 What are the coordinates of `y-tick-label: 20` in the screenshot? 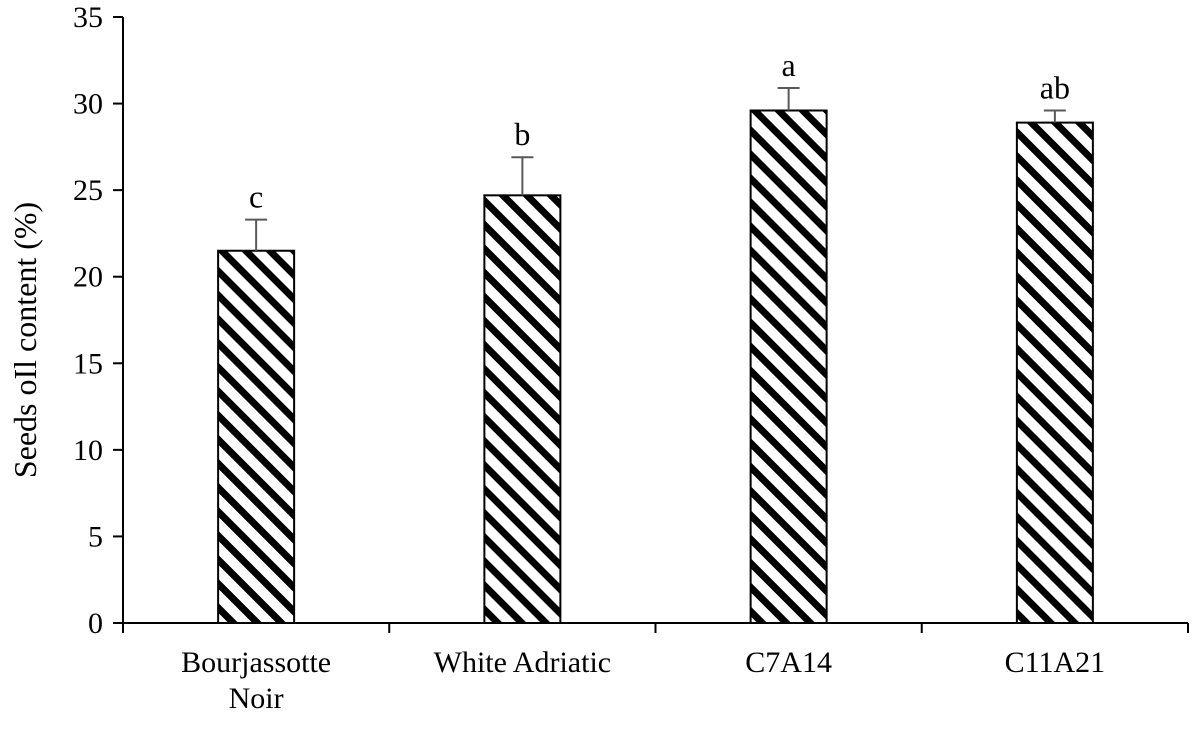 It's located at (88, 277).